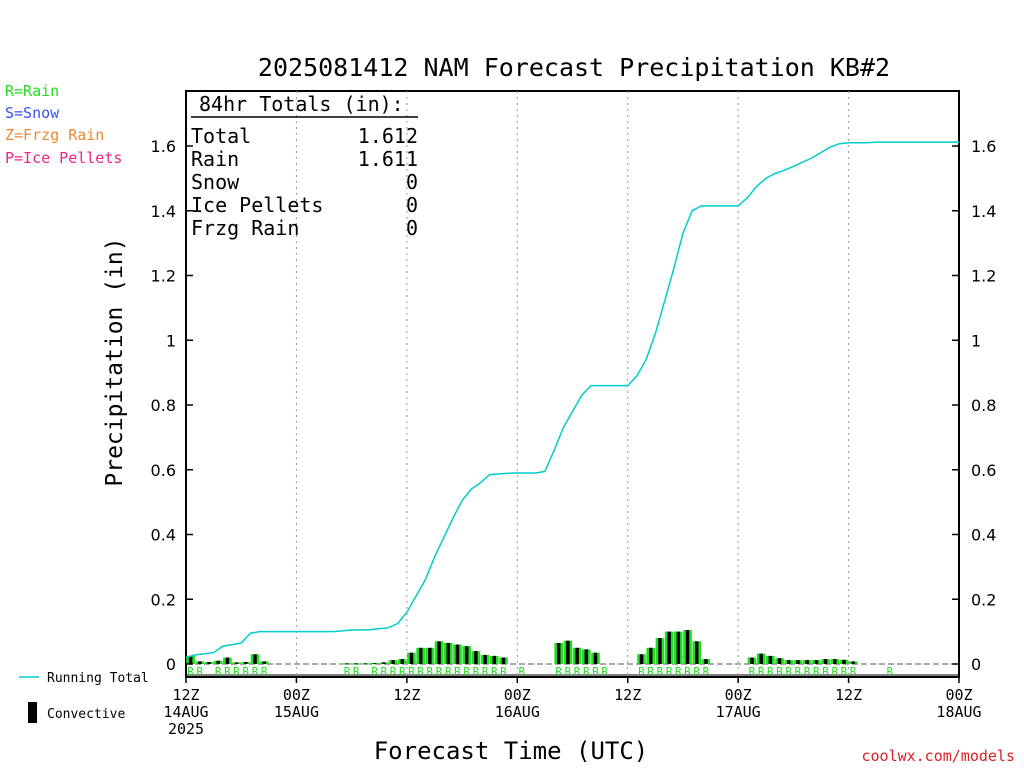 The image size is (1024, 768). What do you see at coordinates (245, 228) in the screenshot?
I see `totals-label-frzg-rain: Frzg Rain` at bounding box center [245, 228].